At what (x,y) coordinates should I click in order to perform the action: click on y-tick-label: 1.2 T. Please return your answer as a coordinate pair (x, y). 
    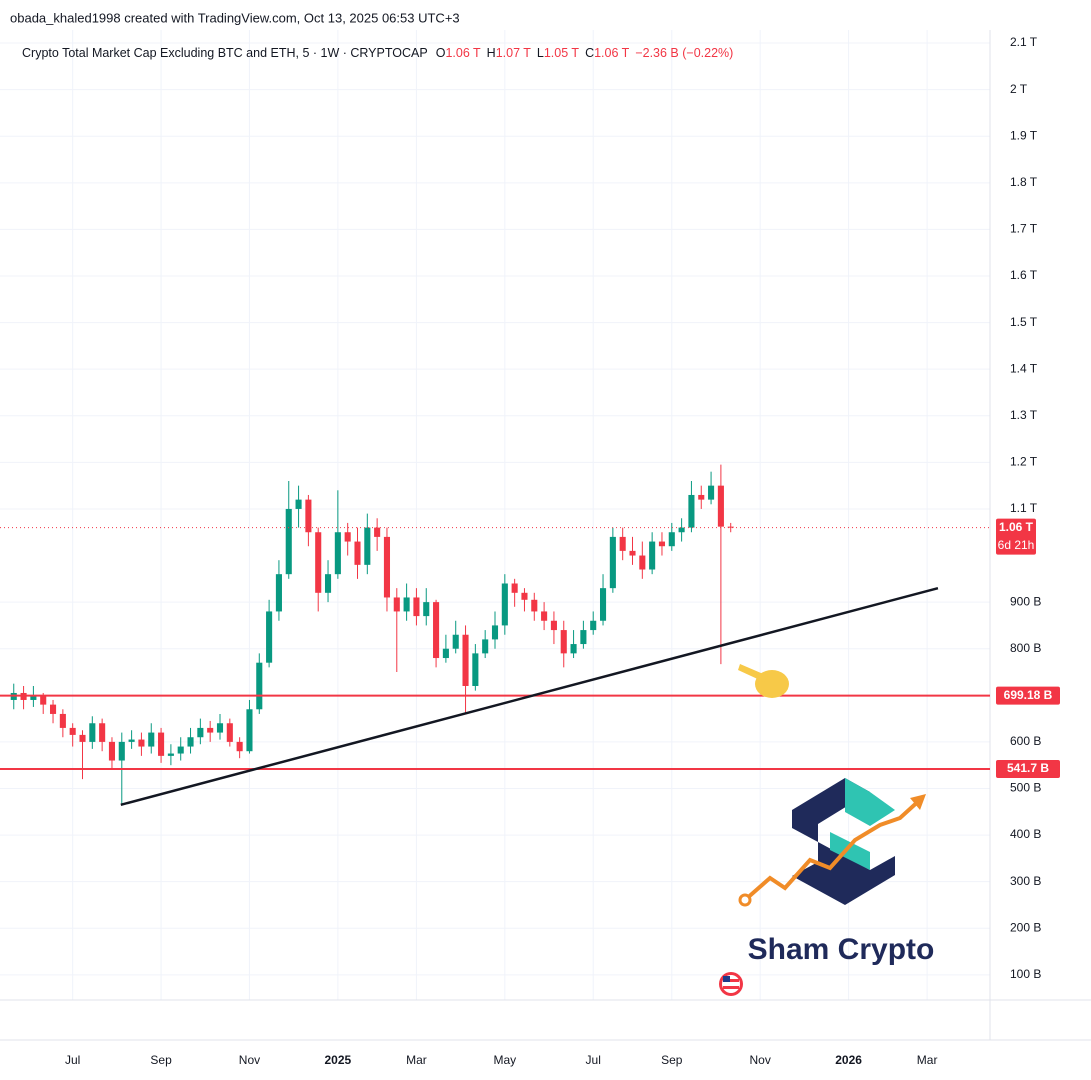
    Looking at the image, I should click on (1024, 462).